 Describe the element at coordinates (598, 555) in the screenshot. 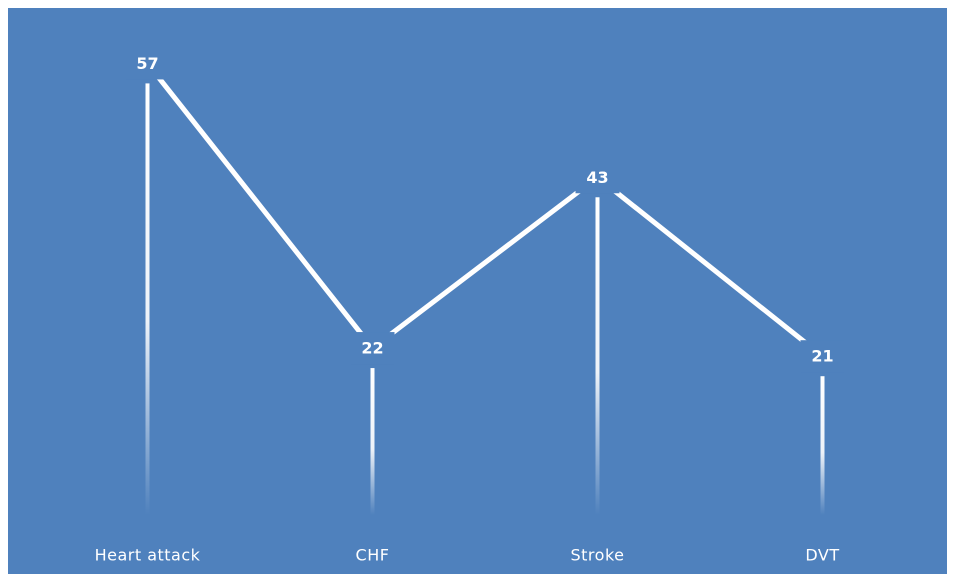

I see `x-tick-label: Stroke` at that location.